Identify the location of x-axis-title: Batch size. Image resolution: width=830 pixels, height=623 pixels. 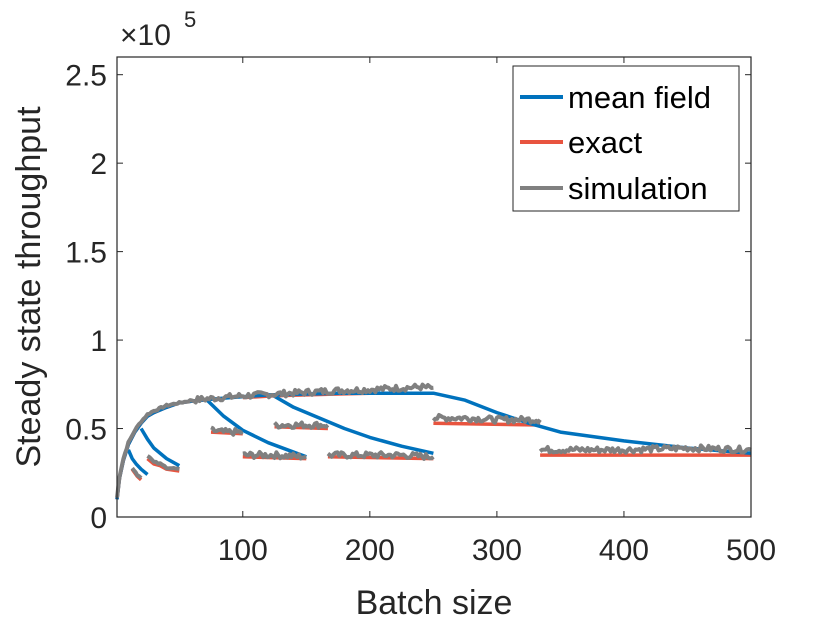
(434, 603).